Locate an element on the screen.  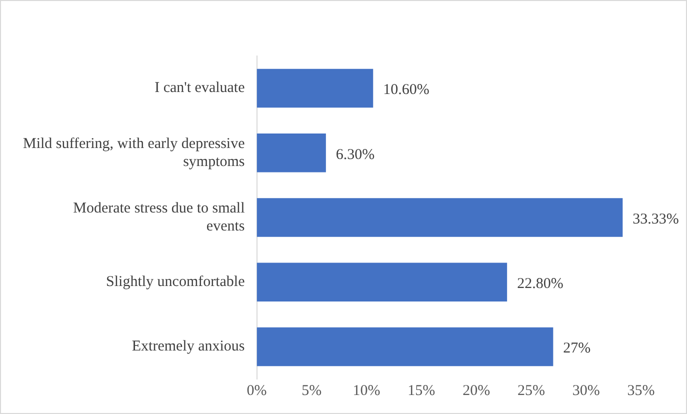
data-label: 10.60% is located at coordinates (406, 90).